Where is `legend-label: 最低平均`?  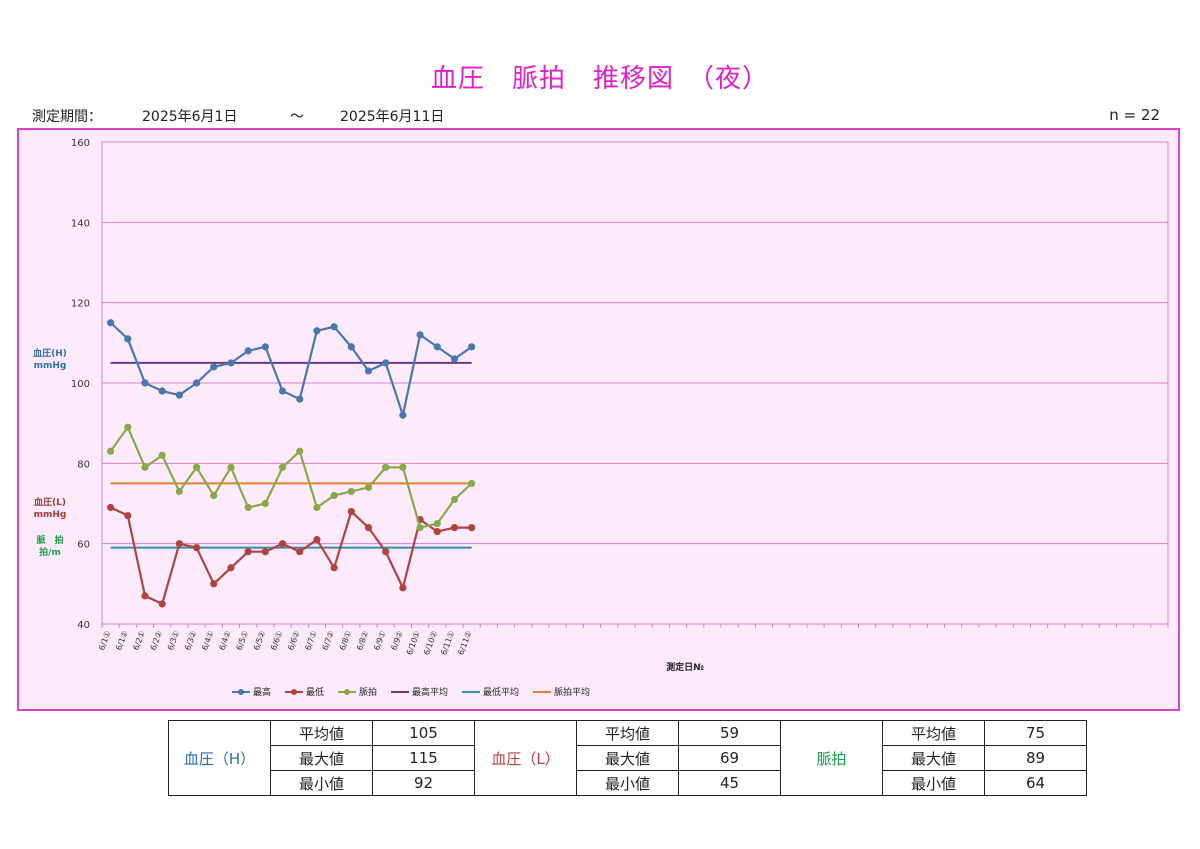
legend-label: 最低平均 is located at coordinates (501, 692).